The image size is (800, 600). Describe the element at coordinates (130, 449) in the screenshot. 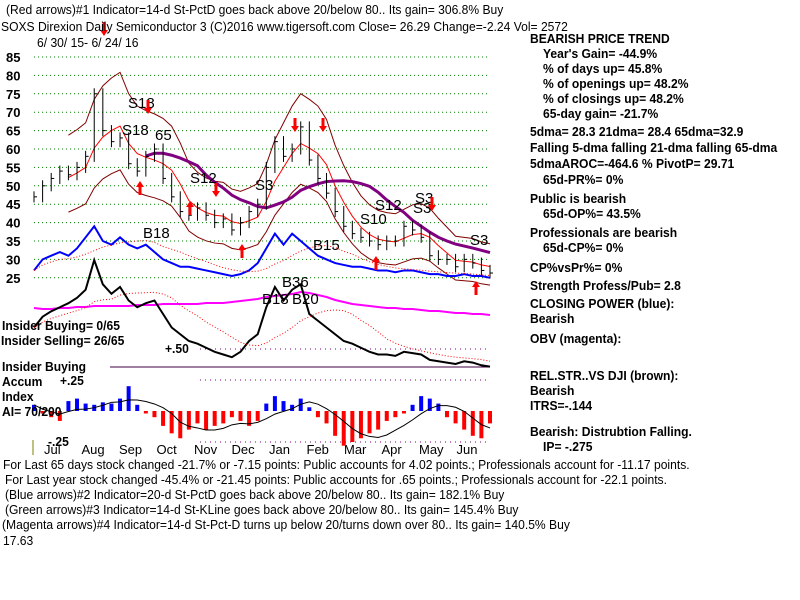

I see `month-label: Sep` at that location.